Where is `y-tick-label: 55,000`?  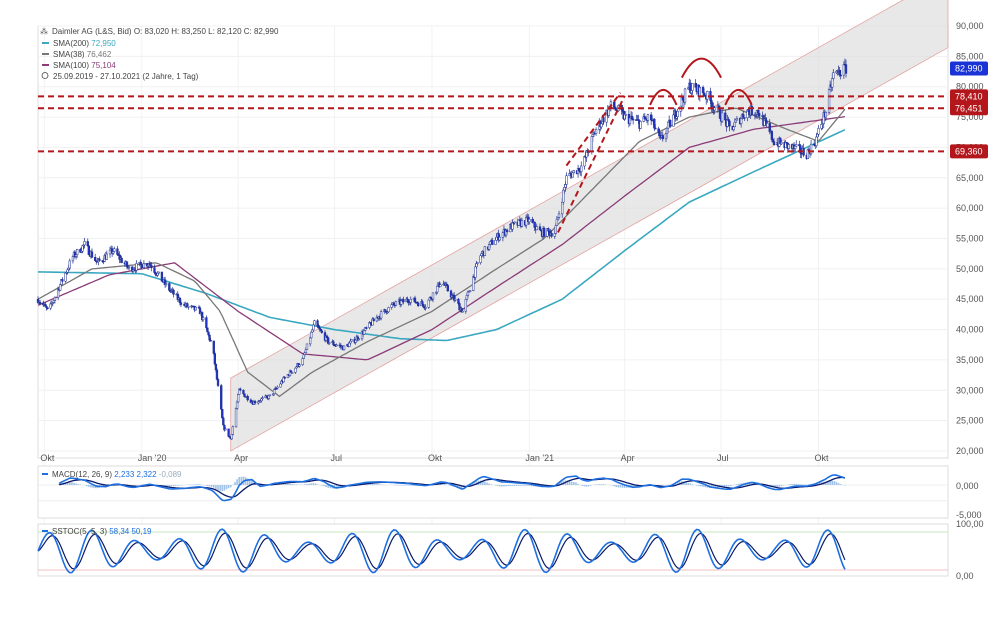 y-tick-label: 55,000 is located at coordinates (970, 239).